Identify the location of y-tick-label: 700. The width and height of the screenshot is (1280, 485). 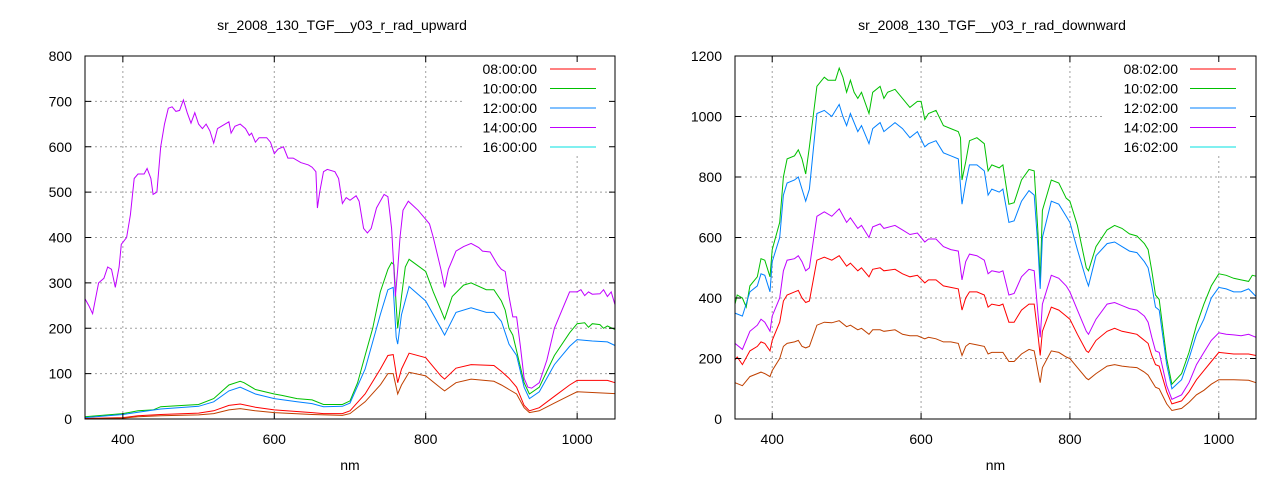
(61, 101).